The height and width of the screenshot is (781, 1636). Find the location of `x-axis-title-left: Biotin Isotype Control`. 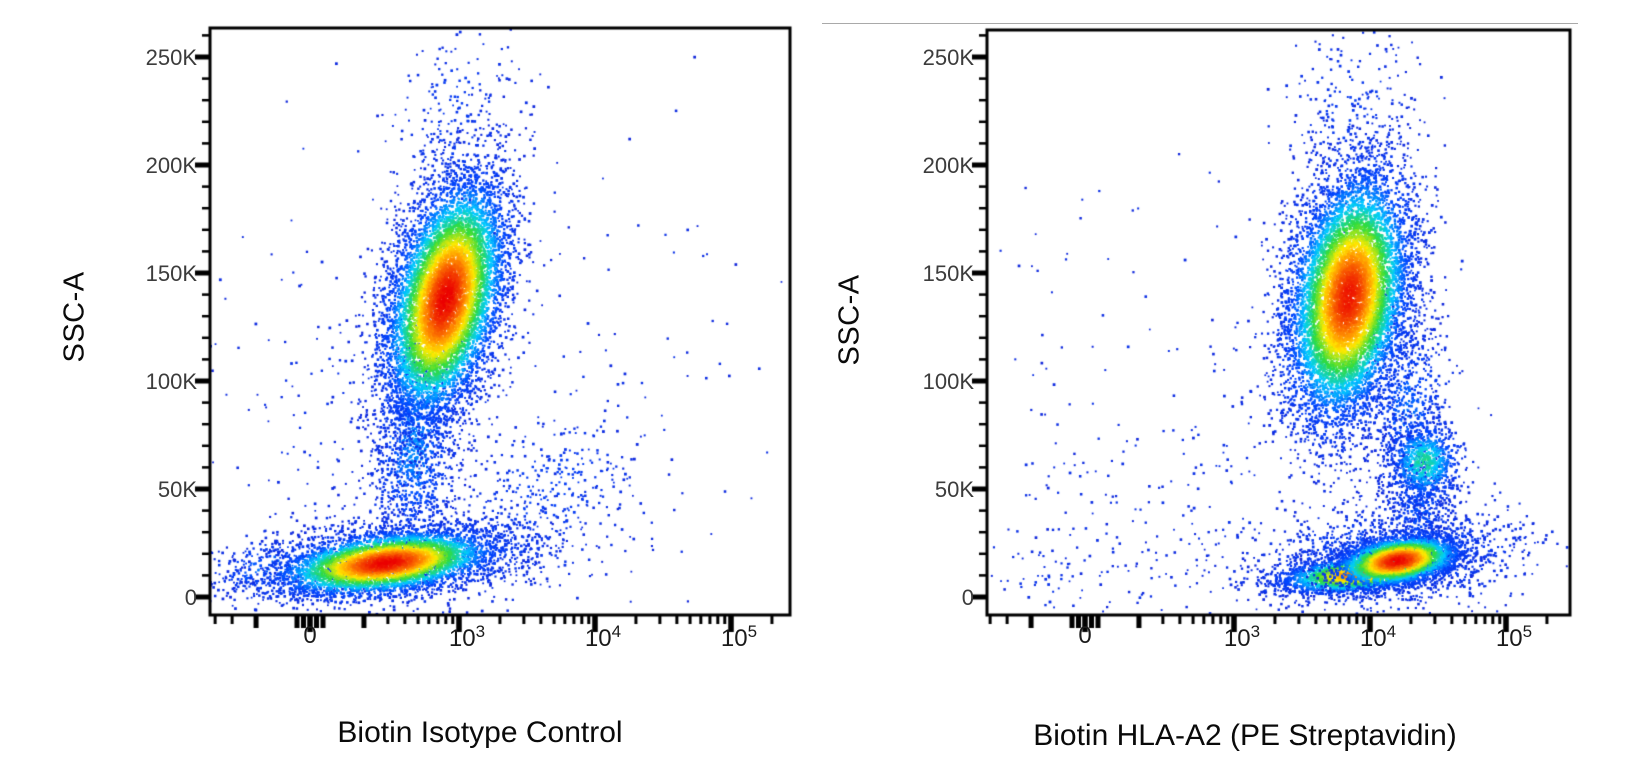

x-axis-title-left: Biotin Isotype Control is located at coordinates (480, 732).